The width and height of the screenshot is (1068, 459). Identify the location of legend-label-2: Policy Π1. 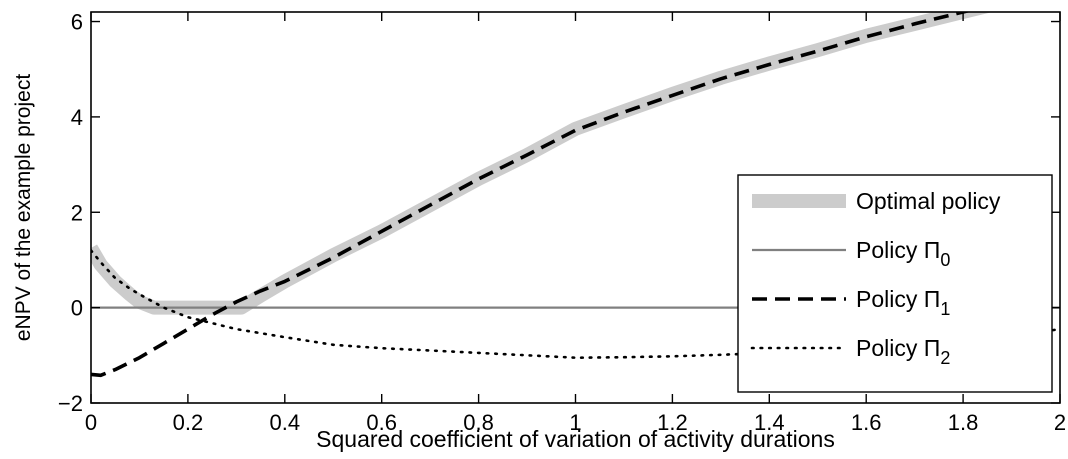
(903, 302).